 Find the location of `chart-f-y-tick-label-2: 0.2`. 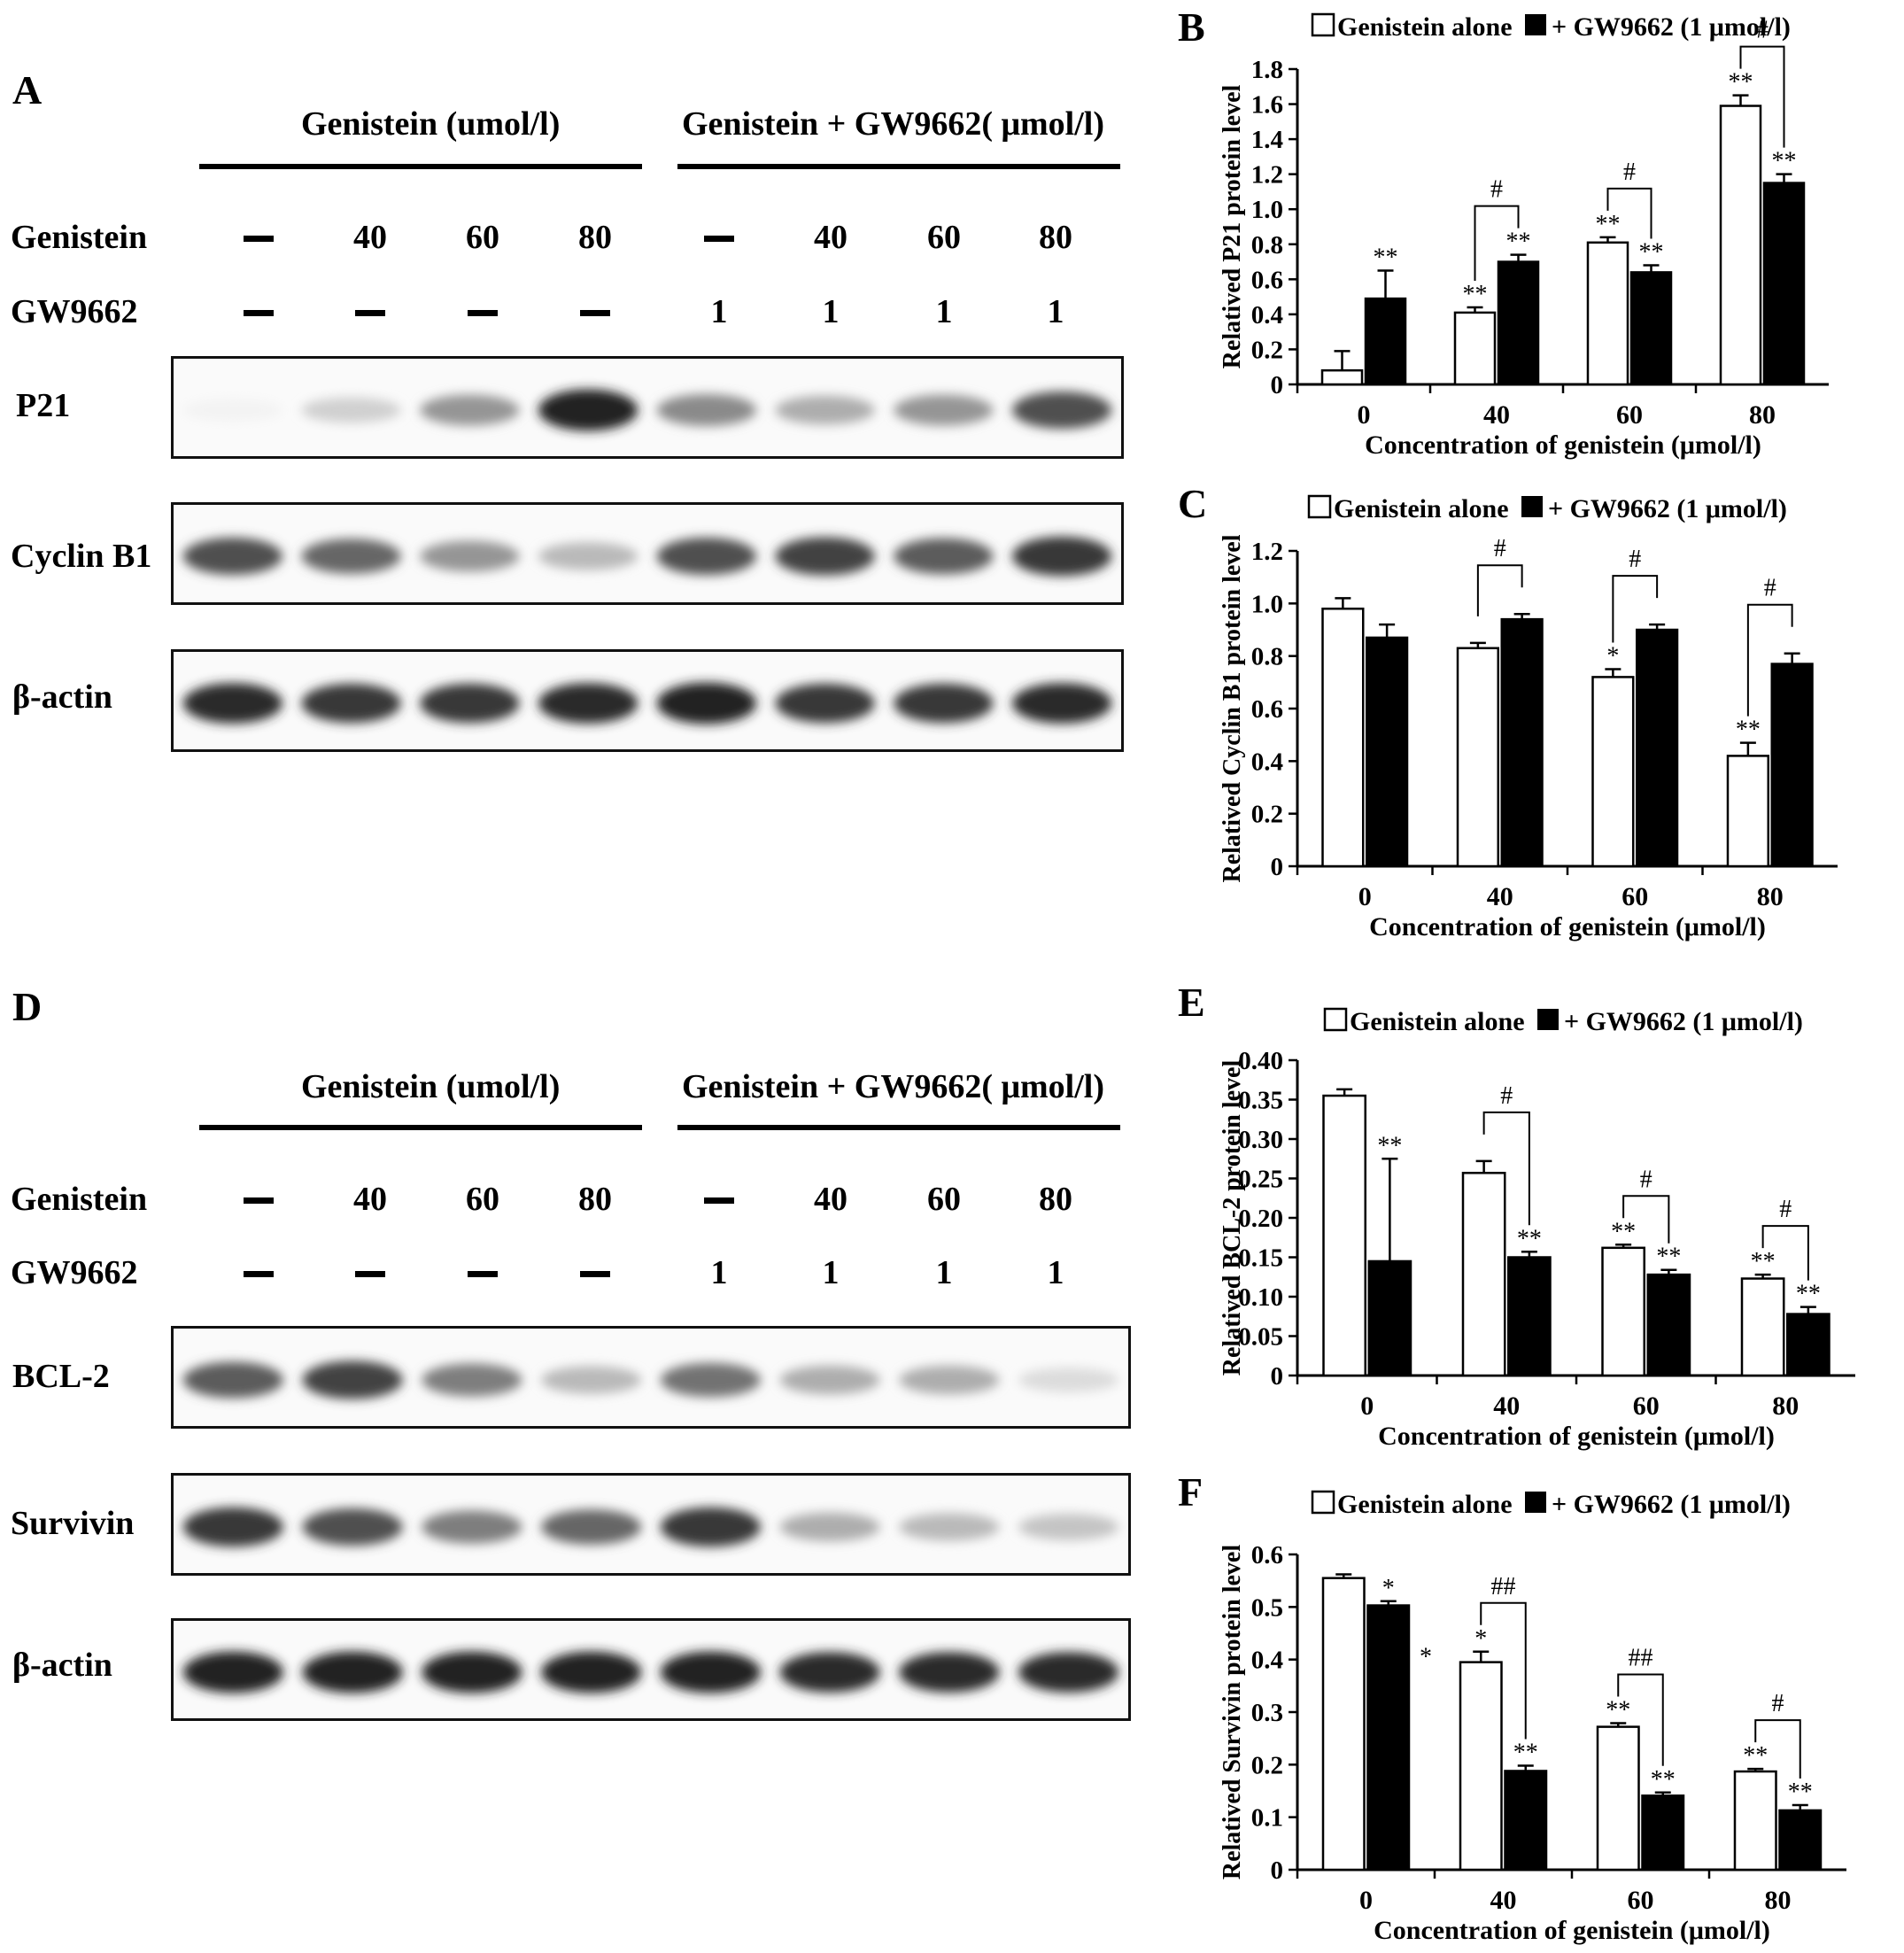

chart-f-y-tick-label-2: 0.2 is located at coordinates (1267, 1765).